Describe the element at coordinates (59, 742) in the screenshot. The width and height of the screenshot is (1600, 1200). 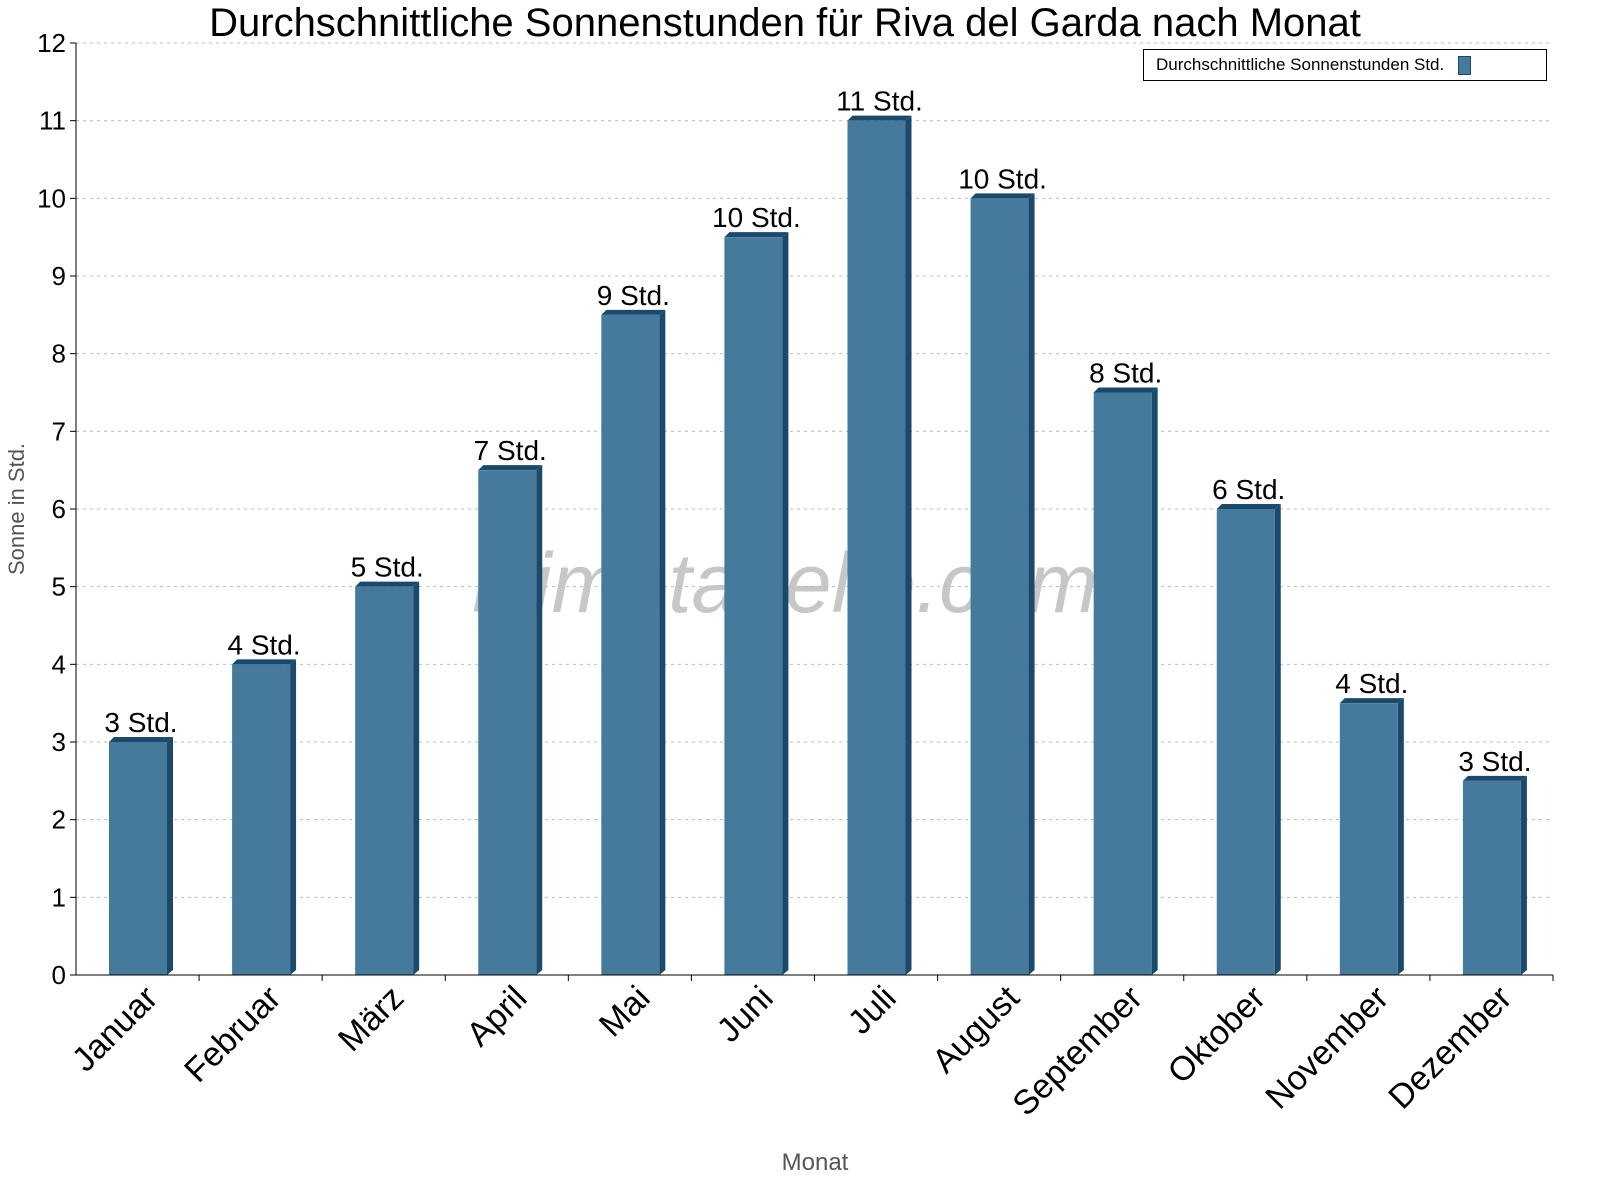
I see `y-tick-label: 3` at that location.